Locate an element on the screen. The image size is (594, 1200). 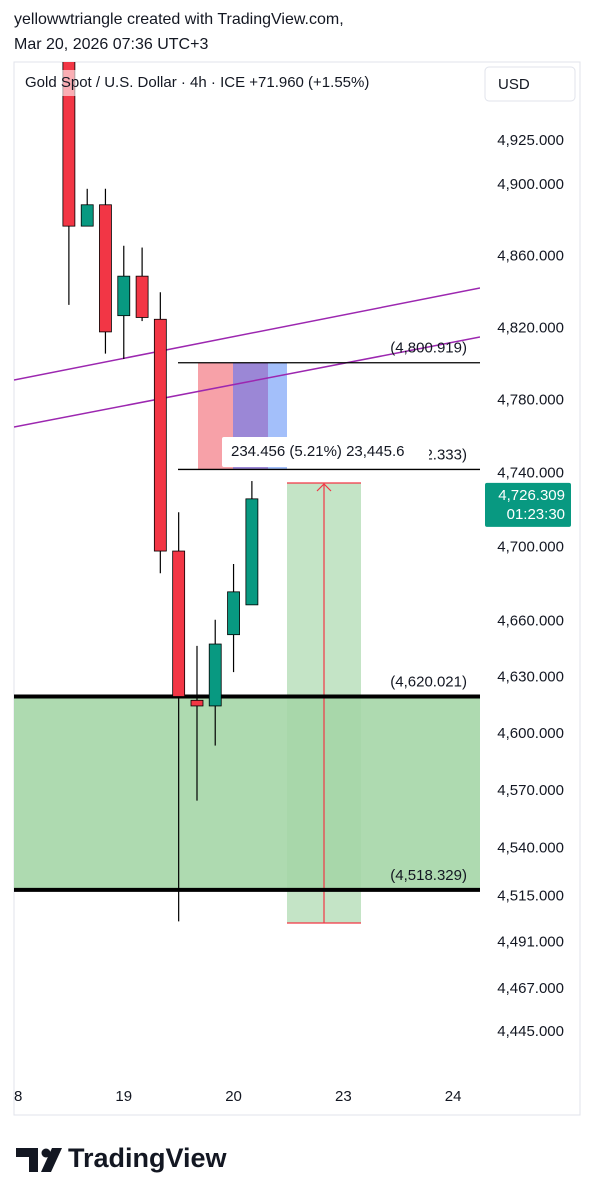
y-tick-label: 4,900.000 is located at coordinates (530, 184).